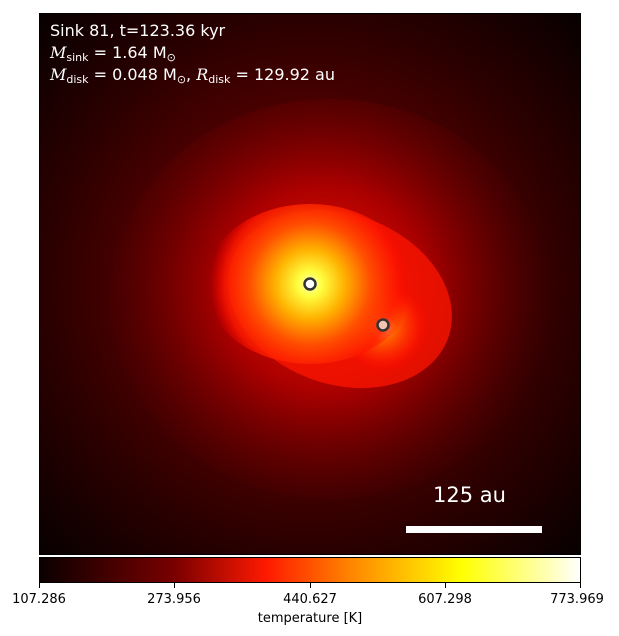 This screenshot has width=619, height=636. Describe the element at coordinates (310, 570) in the screenshot. I see `colorbar` at that location.